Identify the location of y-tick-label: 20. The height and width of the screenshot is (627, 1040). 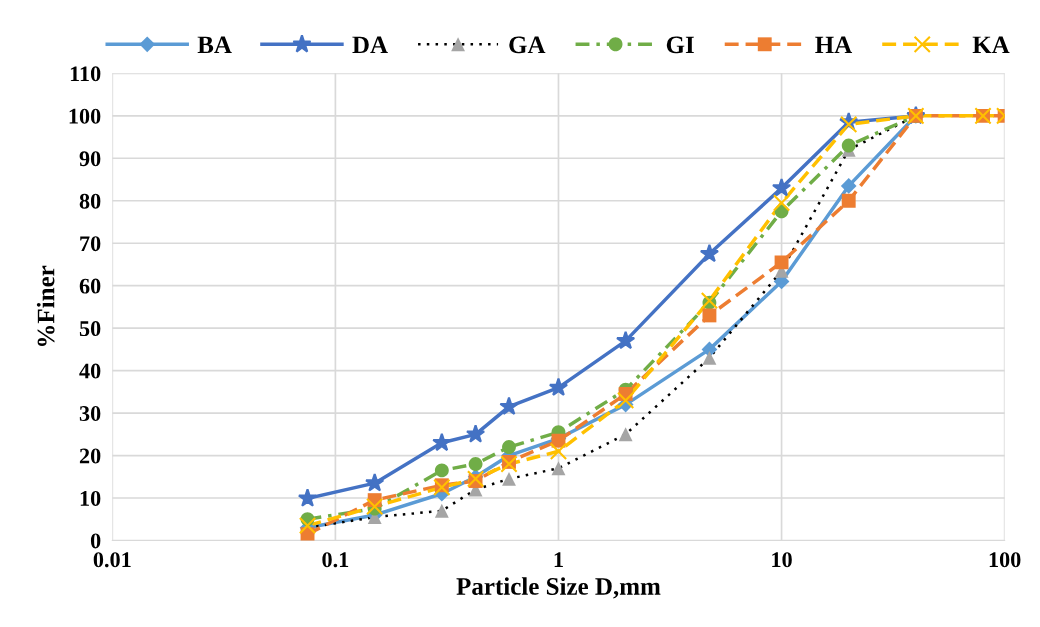
(90, 456).